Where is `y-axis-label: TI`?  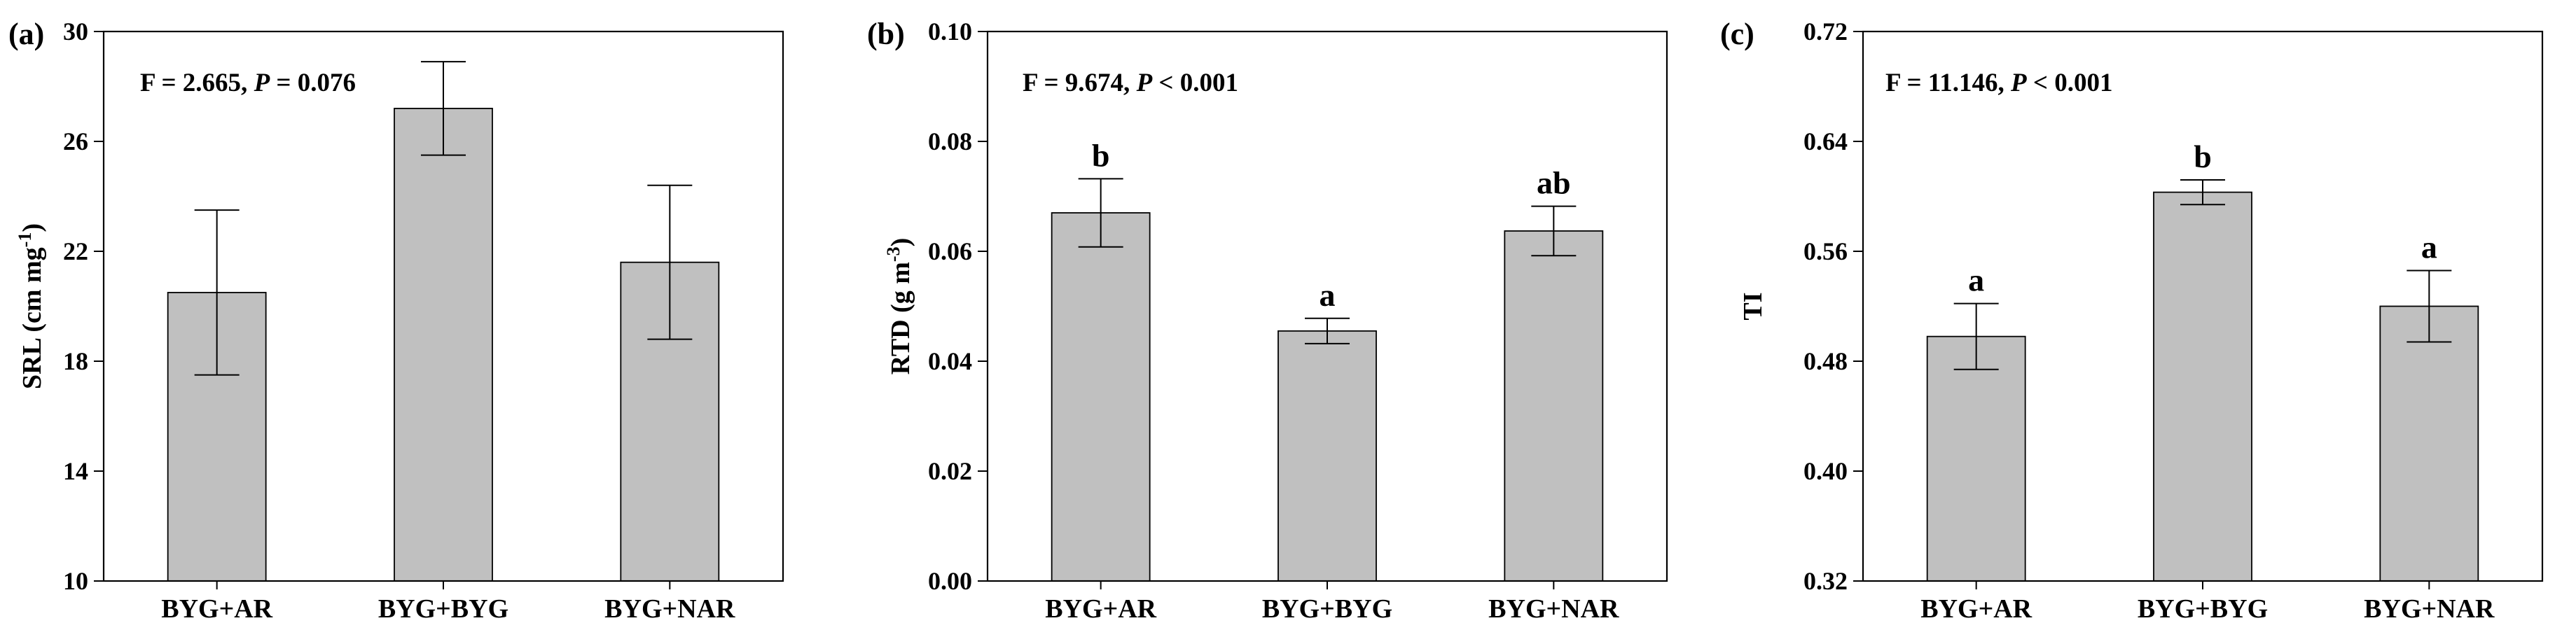
y-axis-label: TI is located at coordinates (1753, 306).